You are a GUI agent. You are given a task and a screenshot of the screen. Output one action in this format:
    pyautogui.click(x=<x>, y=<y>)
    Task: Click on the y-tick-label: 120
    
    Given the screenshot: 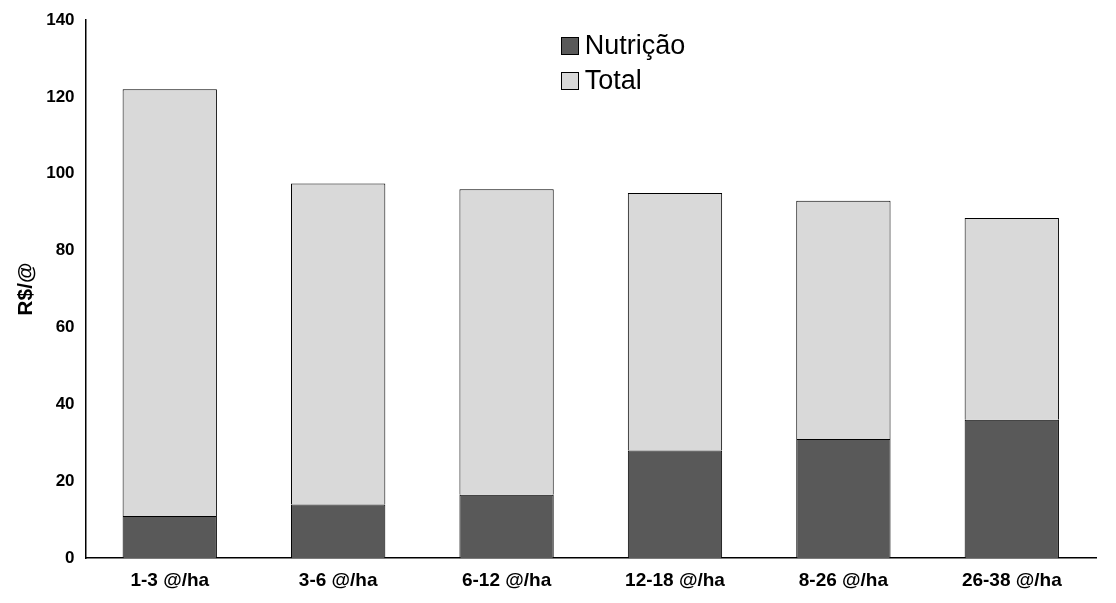 What is the action you would take?
    pyautogui.click(x=60, y=96)
    